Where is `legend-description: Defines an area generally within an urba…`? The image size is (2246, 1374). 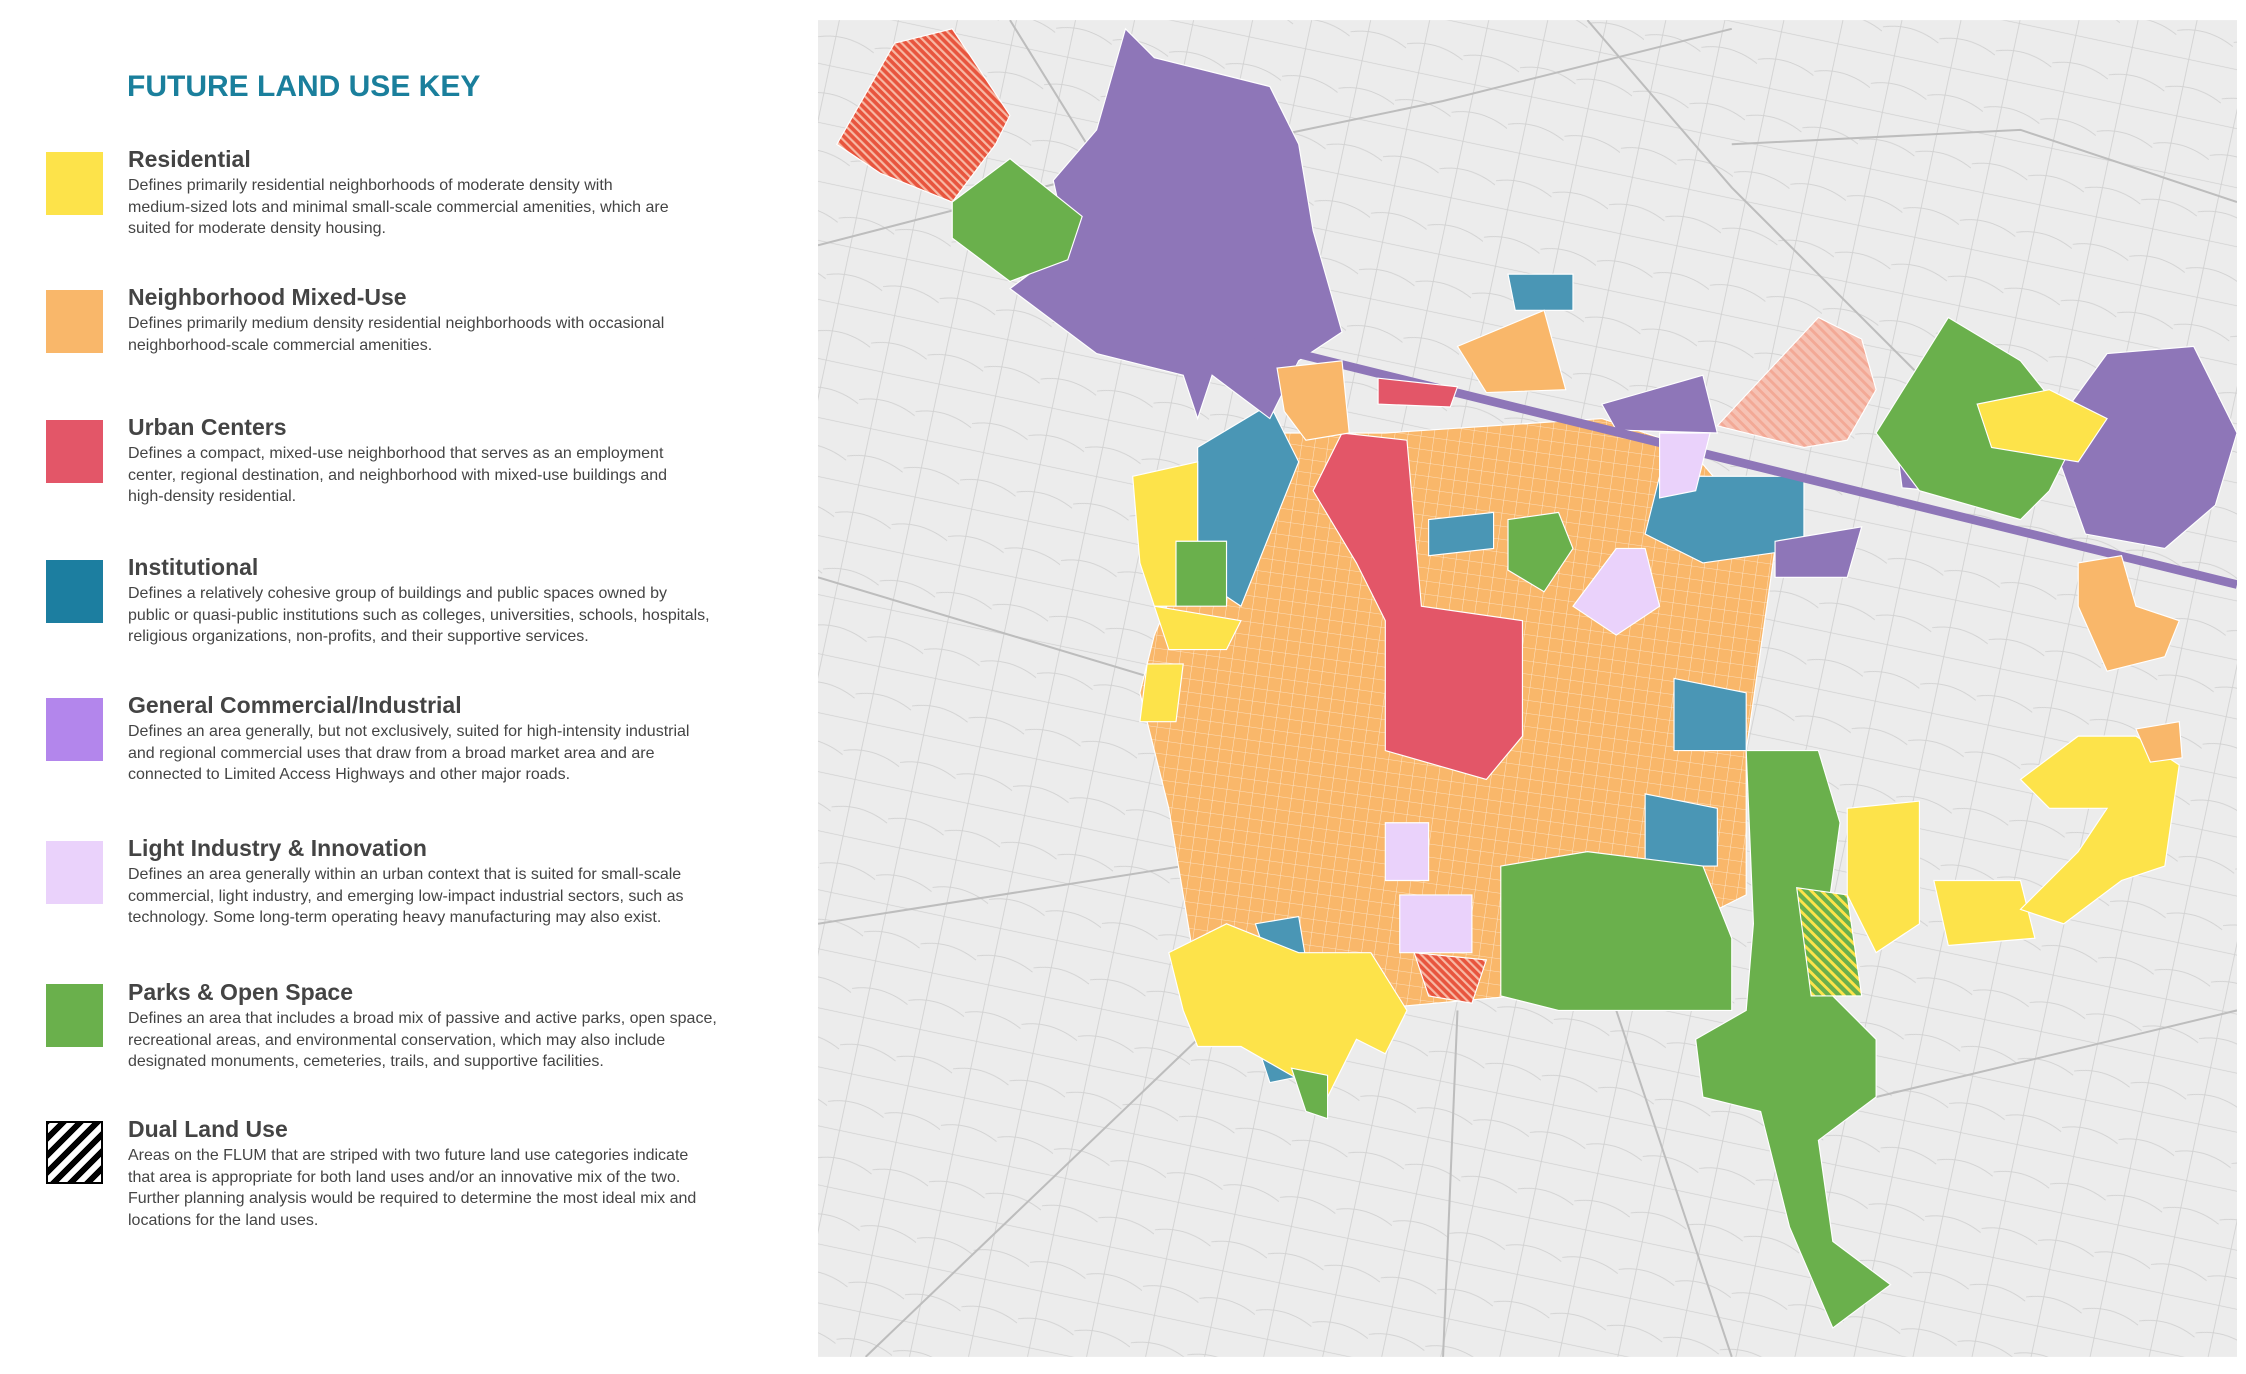
legend-description: Defines an area generally within an urba… is located at coordinates (405, 874).